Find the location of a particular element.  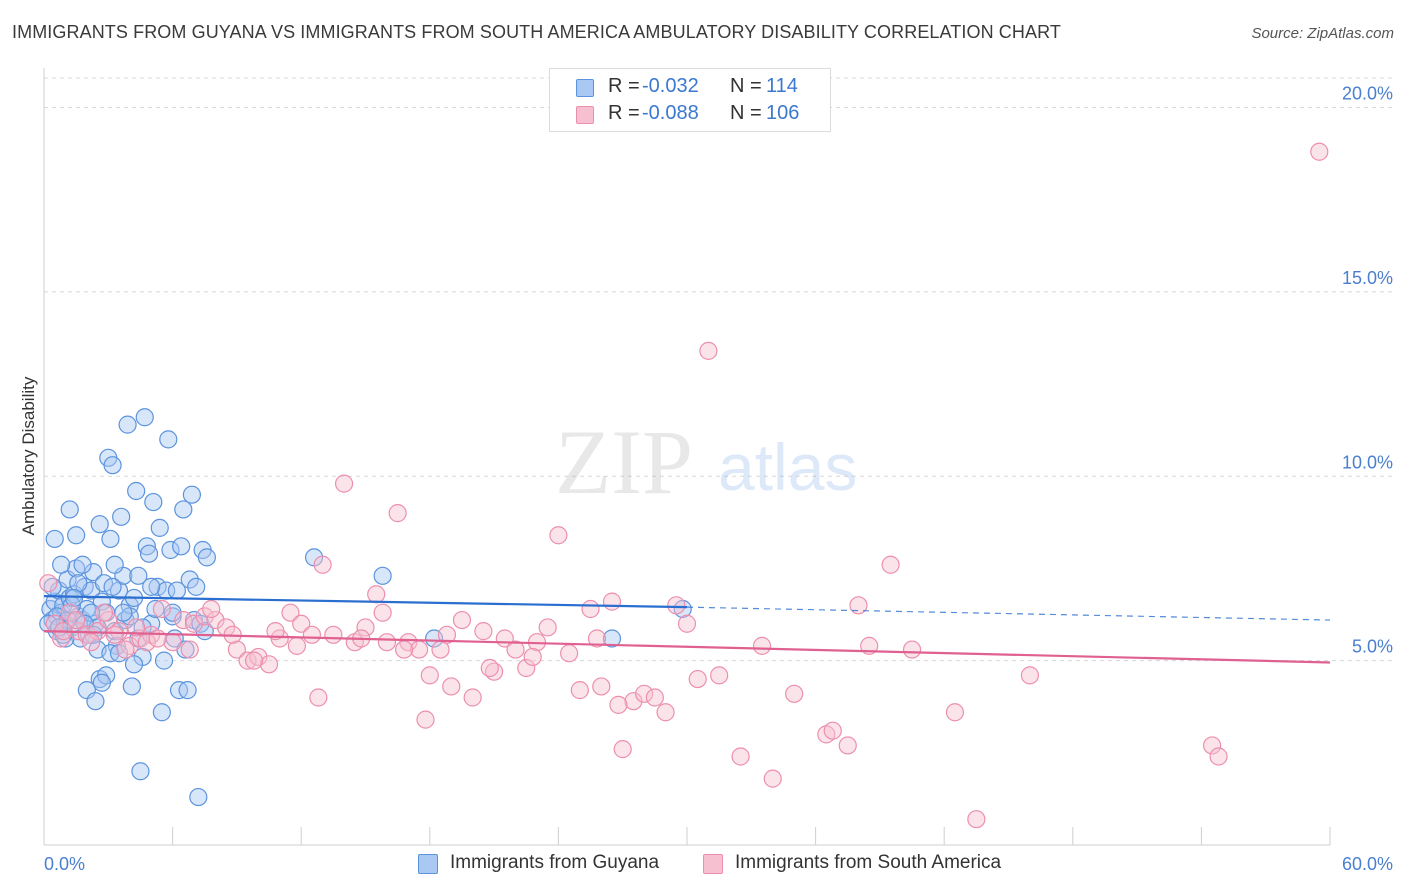

correlation-legend: R = -0.032 N = 114 R = -0.088 N = 106 is located at coordinates (690, 100).